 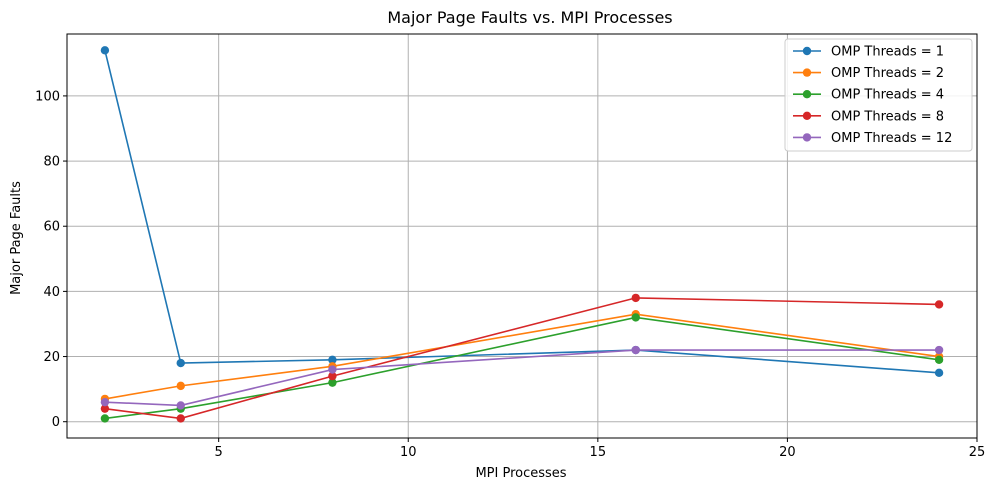 What do you see at coordinates (887, 116) in the screenshot?
I see `legend-label: OMP Threads = 8` at bounding box center [887, 116].